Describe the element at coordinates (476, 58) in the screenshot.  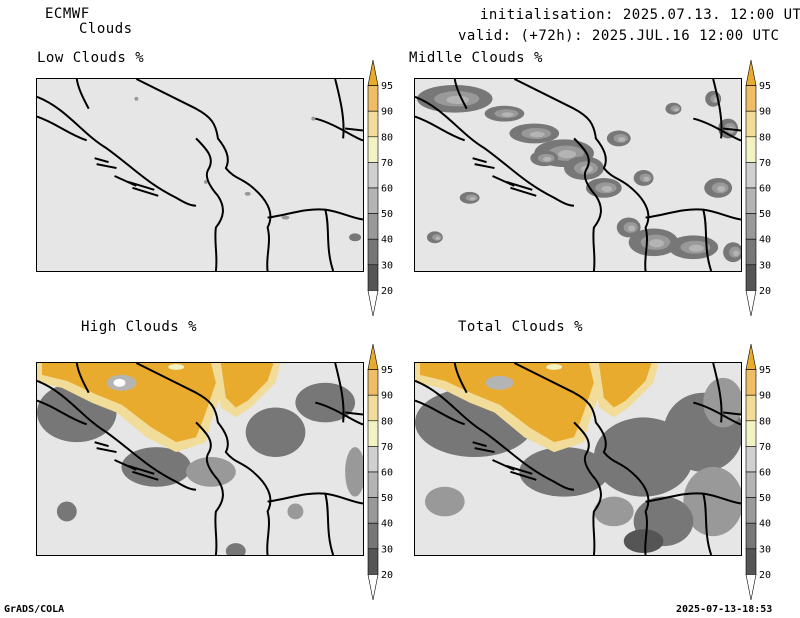
I see `panel-title-middle: Midlle Clouds %` at that location.